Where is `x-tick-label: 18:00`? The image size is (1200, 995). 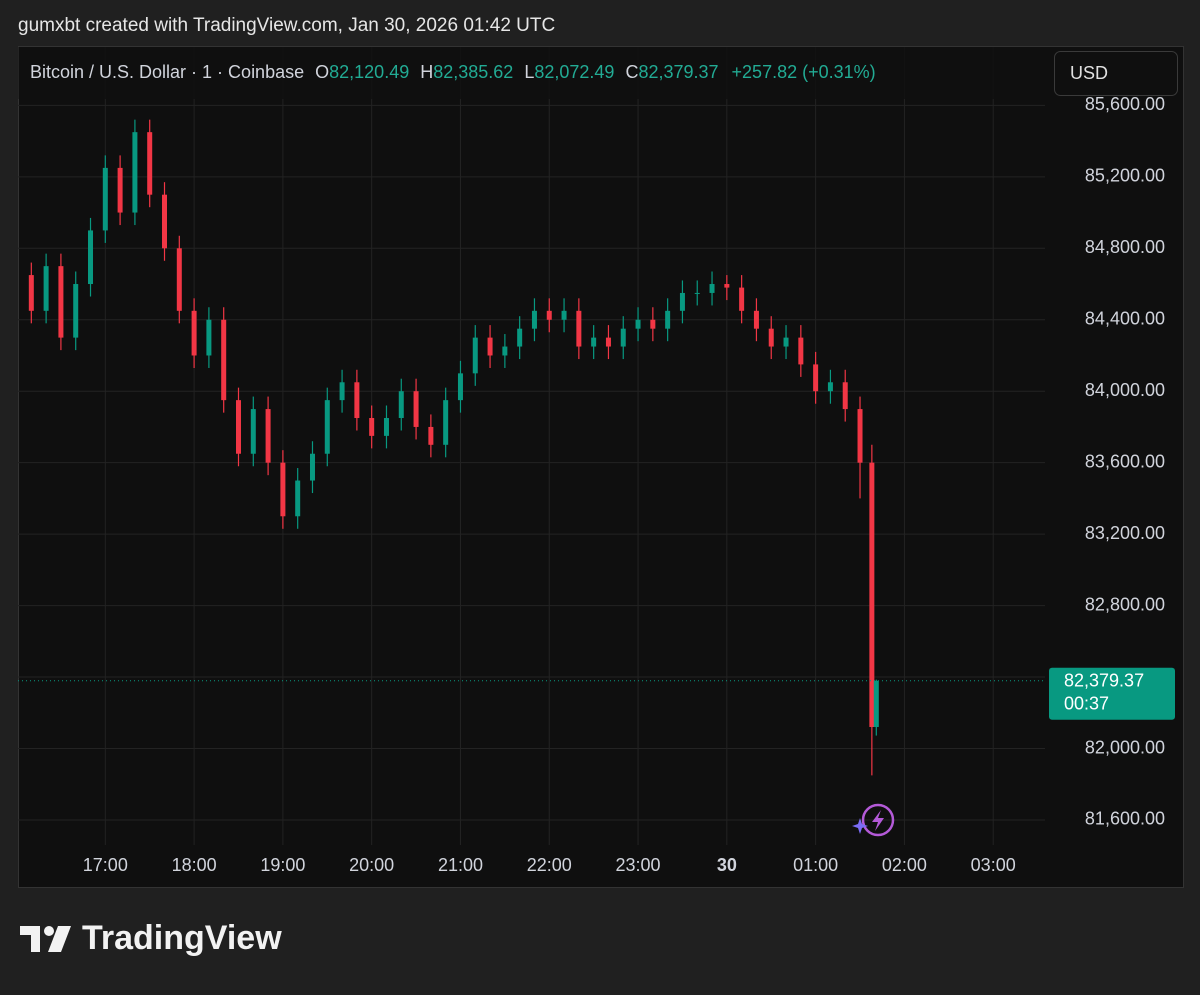
x-tick-label: 18:00 is located at coordinates (194, 865).